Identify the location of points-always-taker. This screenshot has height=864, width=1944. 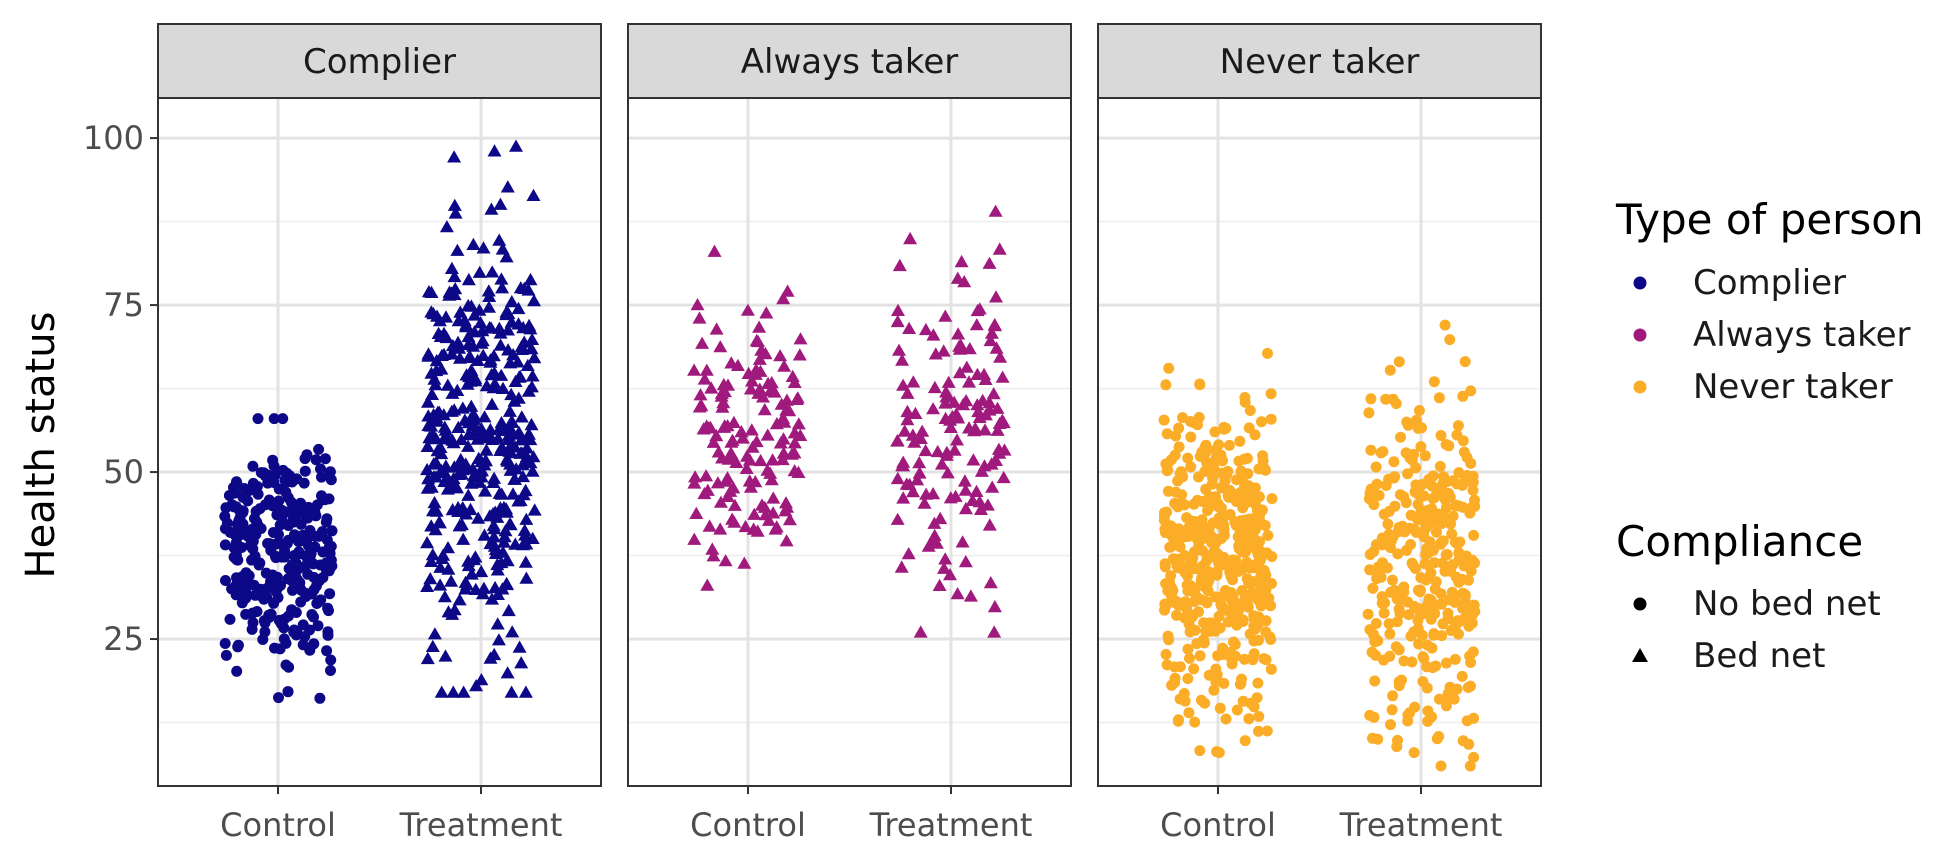
(849, 421).